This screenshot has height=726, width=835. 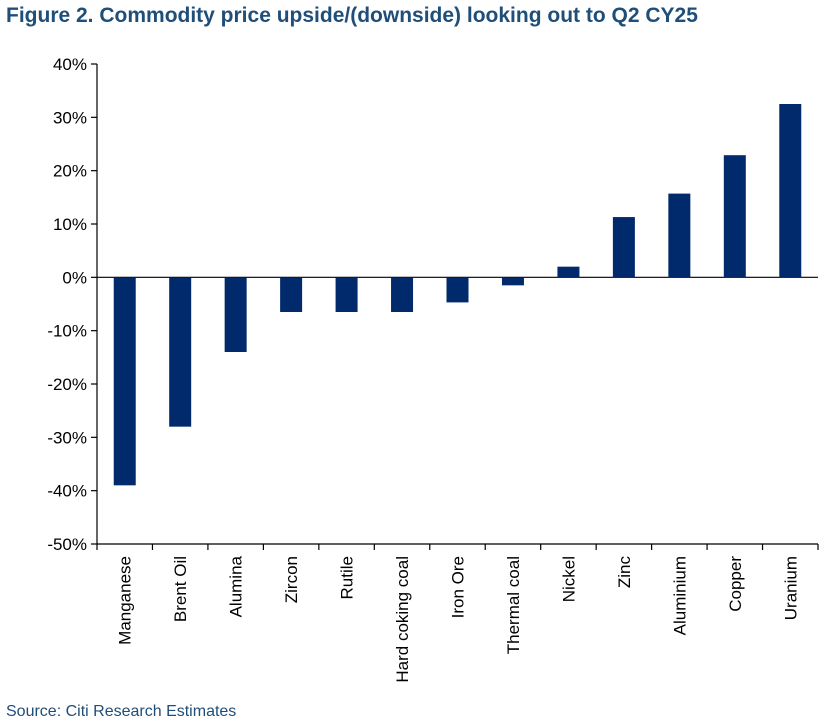 I want to click on bar-copper, so click(x=734, y=216).